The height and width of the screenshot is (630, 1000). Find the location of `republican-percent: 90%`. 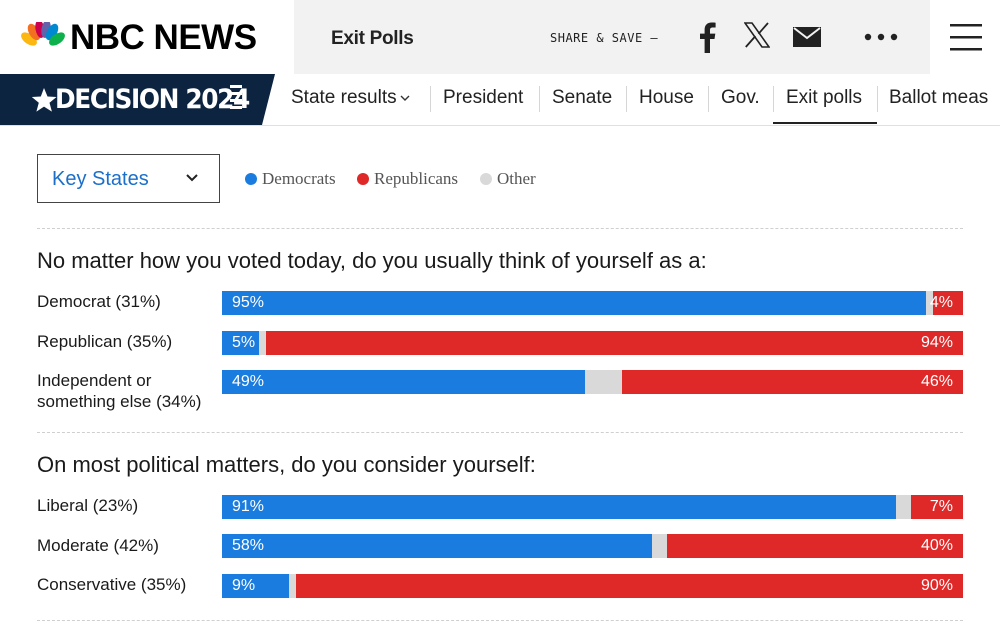

republican-percent: 90% is located at coordinates (936, 585).